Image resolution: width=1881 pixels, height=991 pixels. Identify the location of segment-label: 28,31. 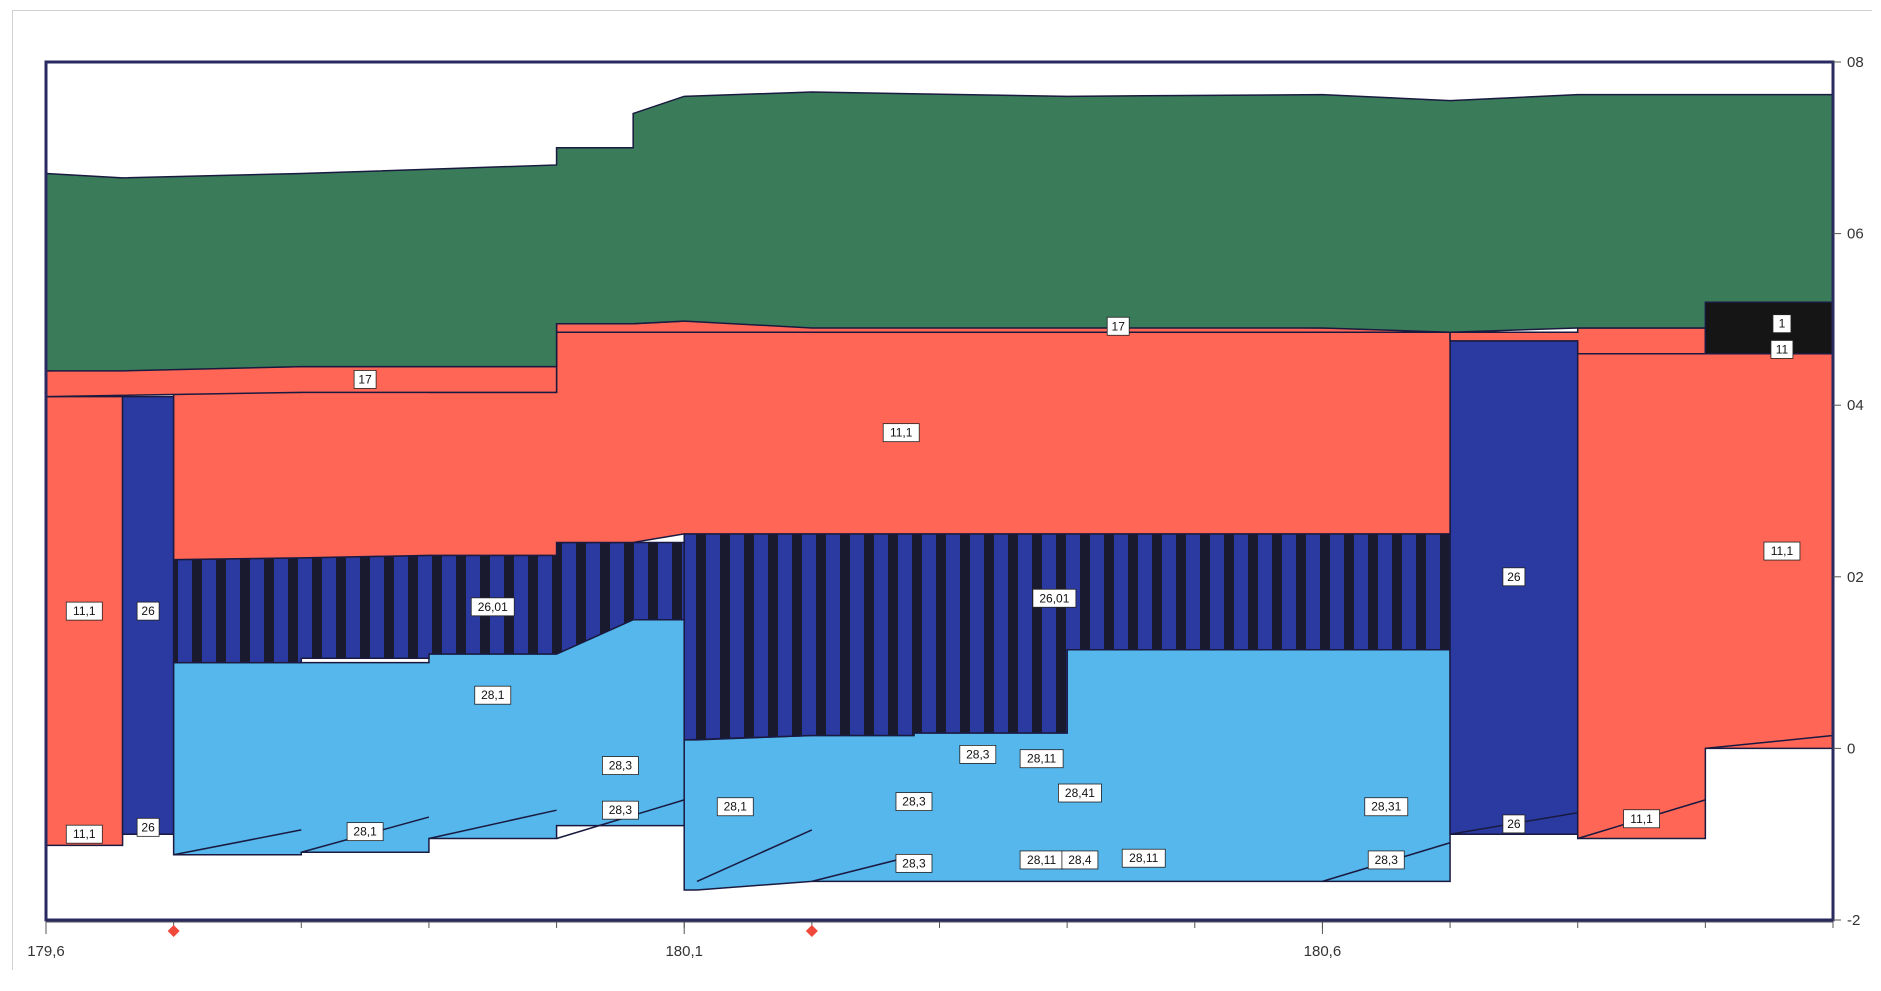
(1386, 807).